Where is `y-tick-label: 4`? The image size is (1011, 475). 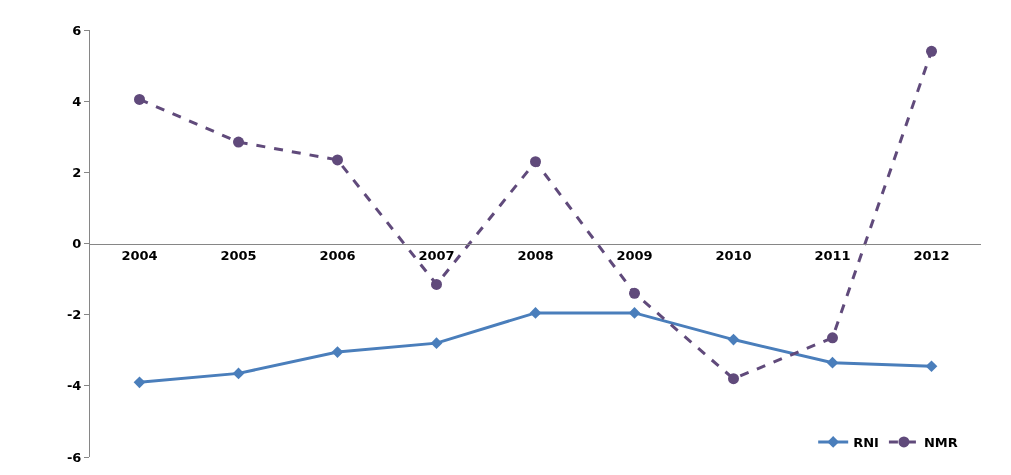
y-tick-label: 4 is located at coordinates (77, 101).